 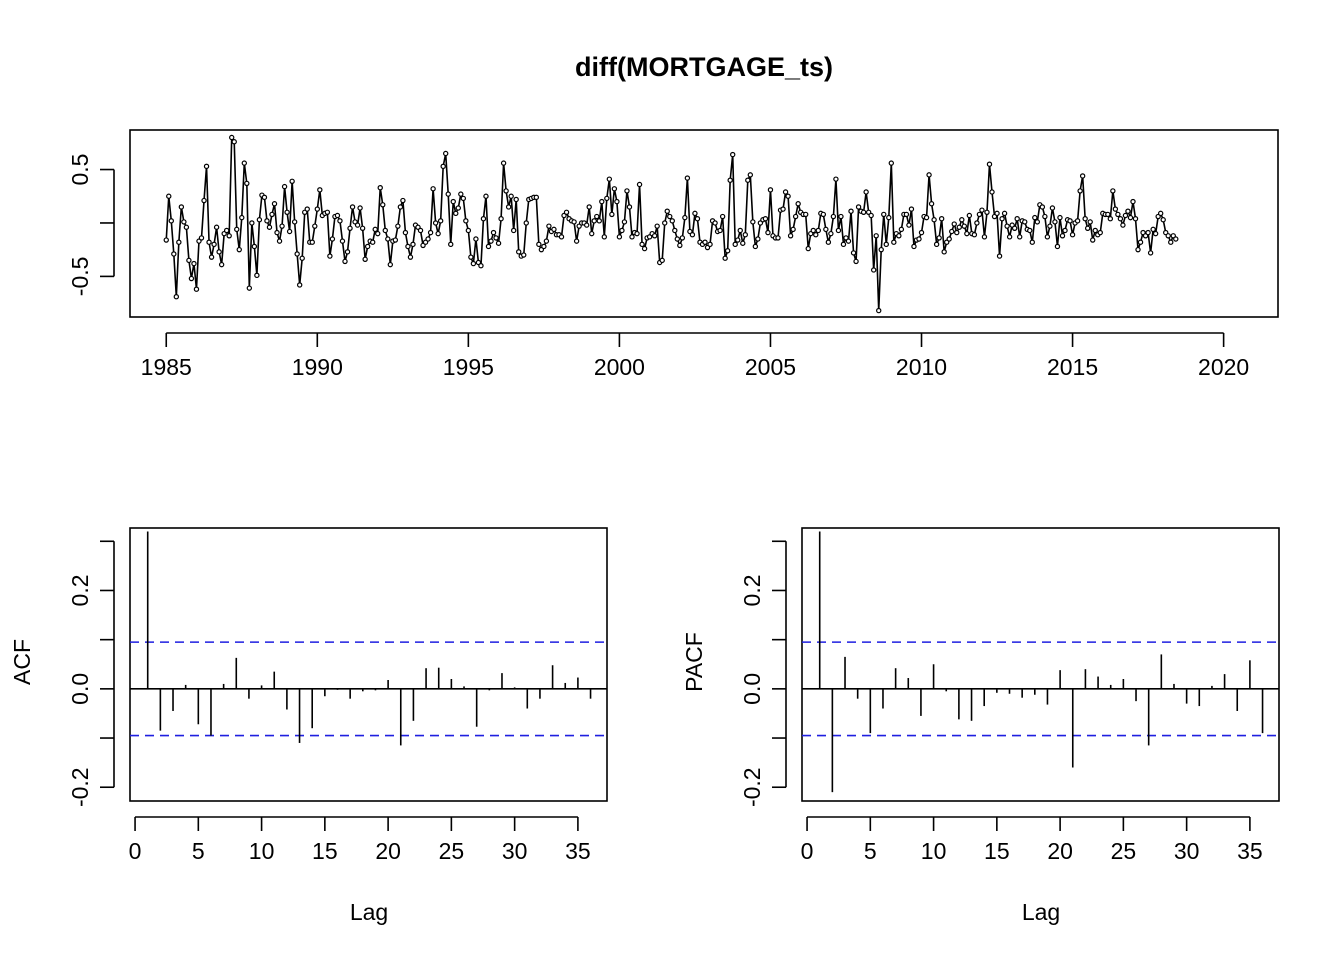 I want to click on pacf-x-axis-label: Lag, so click(x=1041, y=912).